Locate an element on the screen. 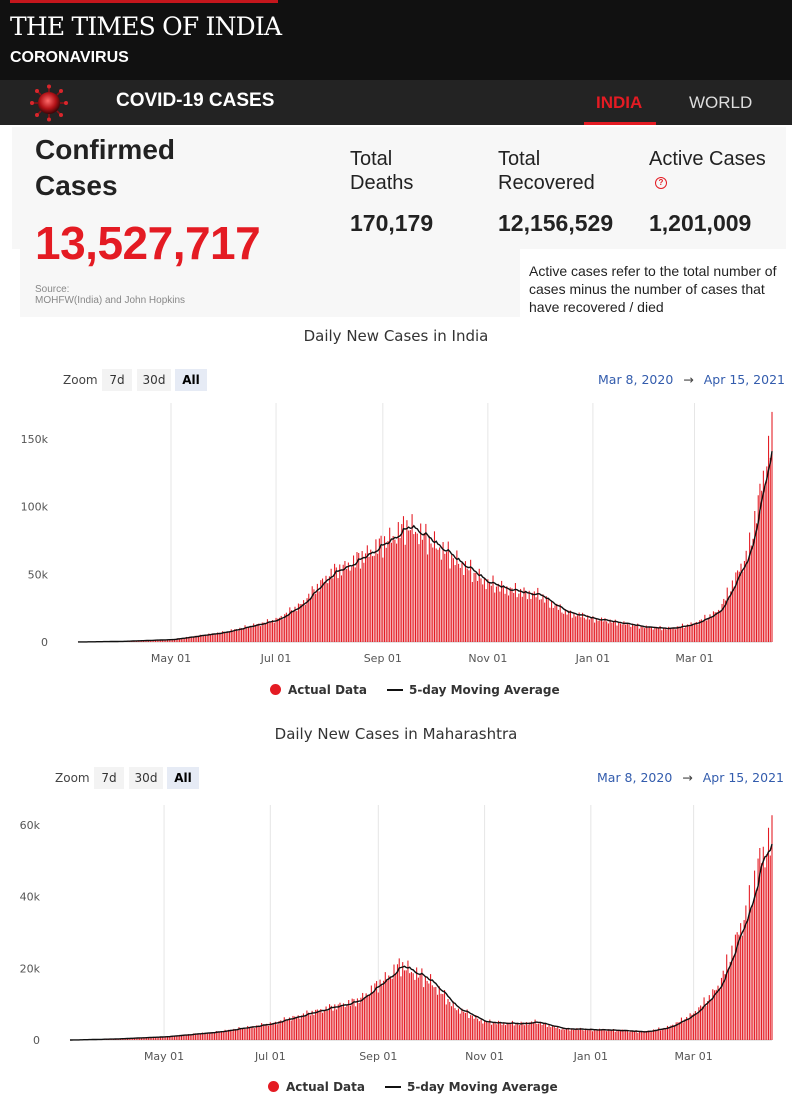 The width and height of the screenshot is (792, 1103). chart-legend-india: Actual Data 5-day Moving Average is located at coordinates (415, 690).